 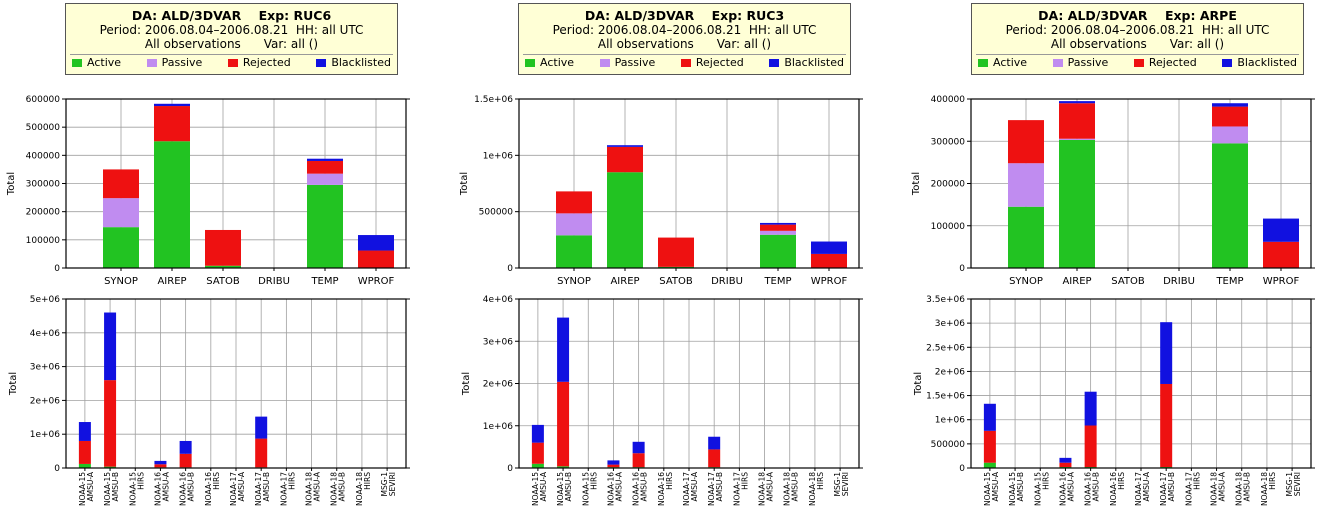 What do you see at coordinates (665, 489) in the screenshot?
I see `x-tick-label: NOAA-16HIRS` at bounding box center [665, 489].